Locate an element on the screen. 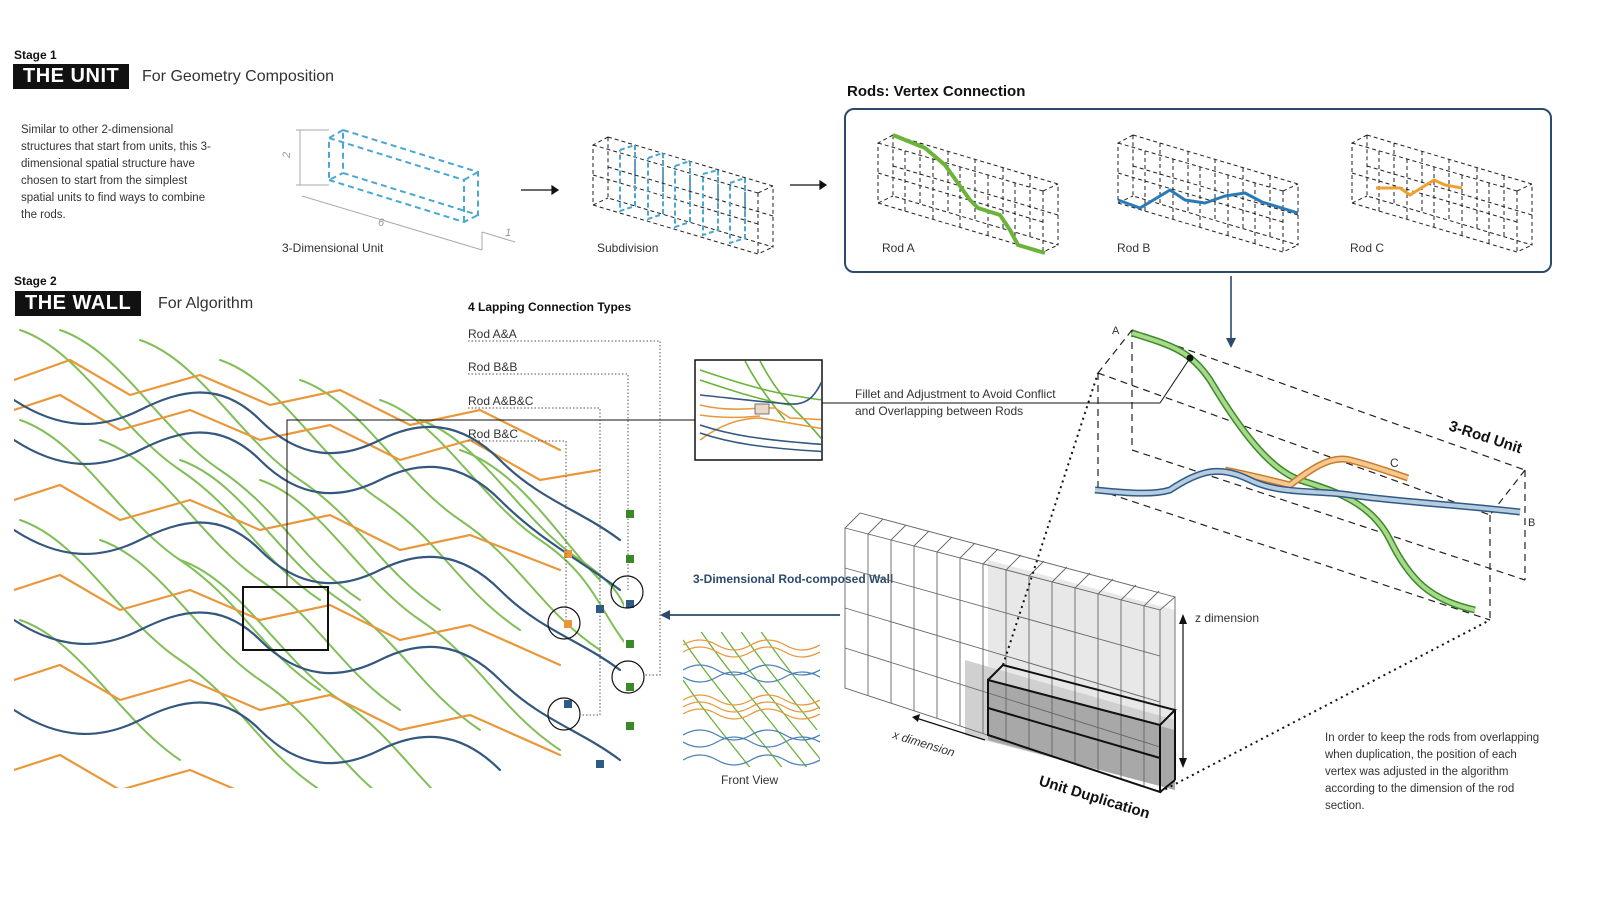 Image resolution: width=1600 pixels, height=900 pixels. rod-unit-label-a: A is located at coordinates (1116, 331).